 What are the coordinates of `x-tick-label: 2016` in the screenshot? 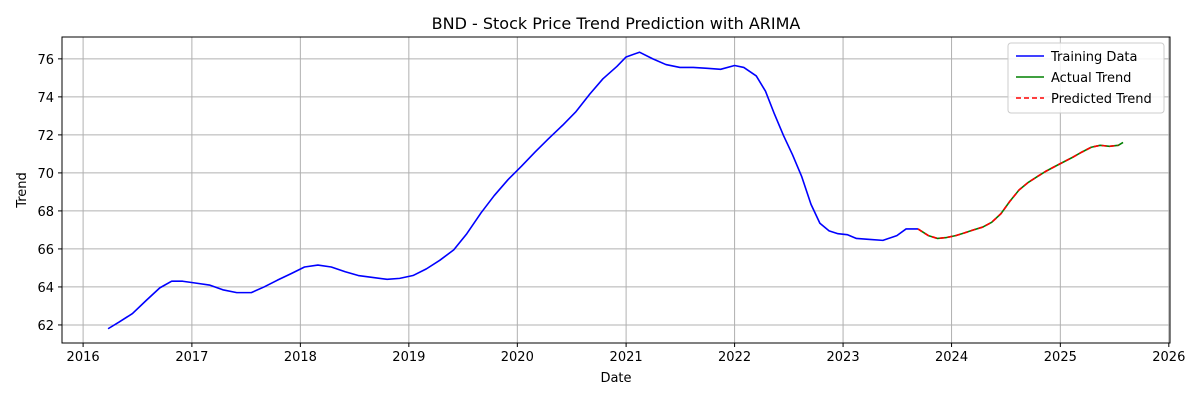 It's located at (83, 357).